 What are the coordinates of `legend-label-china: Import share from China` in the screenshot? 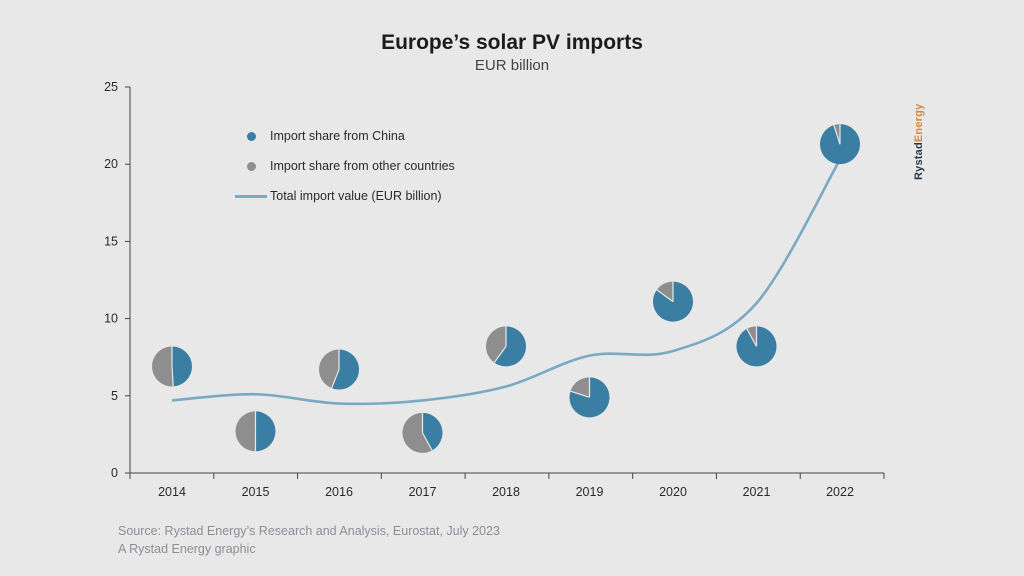 It's located at (337, 136).